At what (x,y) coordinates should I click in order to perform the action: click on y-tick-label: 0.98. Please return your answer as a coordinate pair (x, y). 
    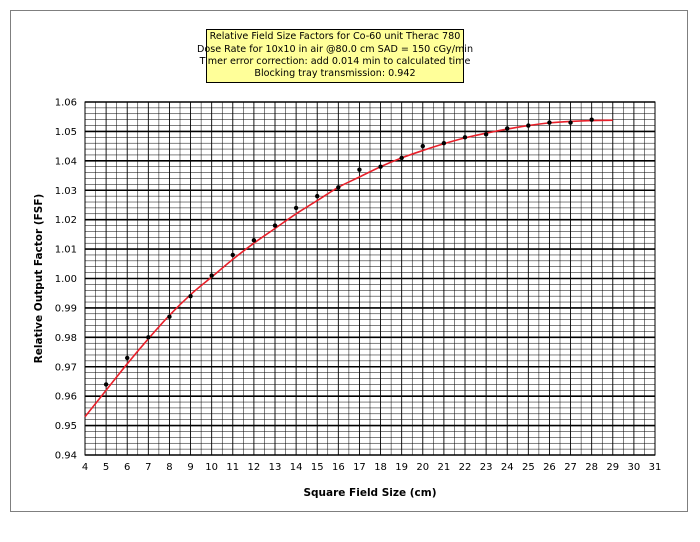
    Looking at the image, I should click on (66, 338).